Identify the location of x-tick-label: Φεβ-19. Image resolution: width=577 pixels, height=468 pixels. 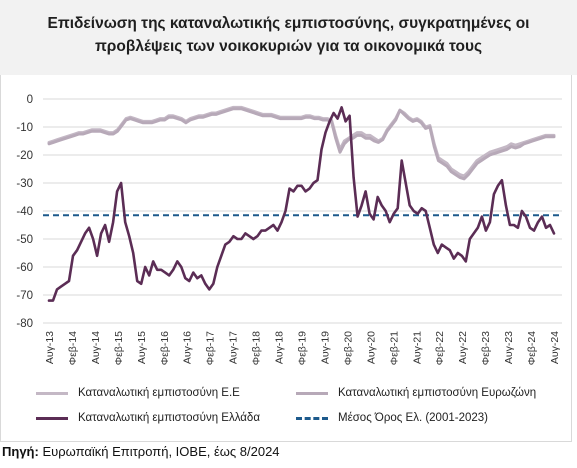
(303, 348).